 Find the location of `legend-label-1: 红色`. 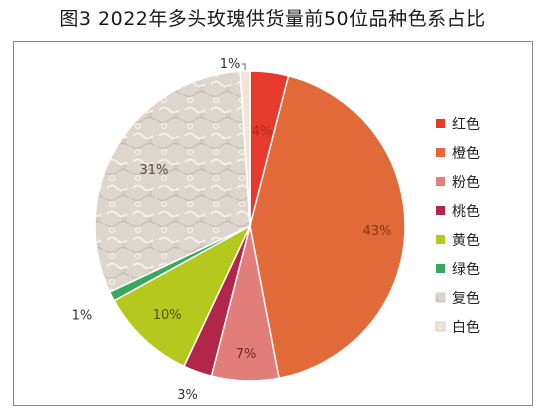

legend-label-1: 红色 is located at coordinates (466, 124).